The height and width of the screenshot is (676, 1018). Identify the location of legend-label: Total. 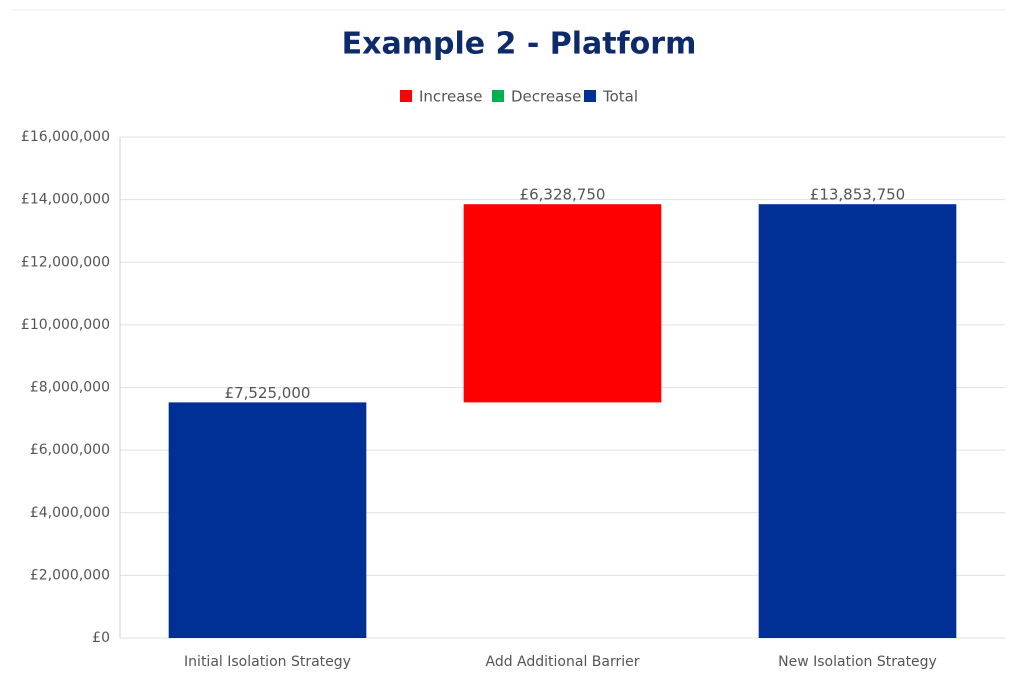
(620, 97).